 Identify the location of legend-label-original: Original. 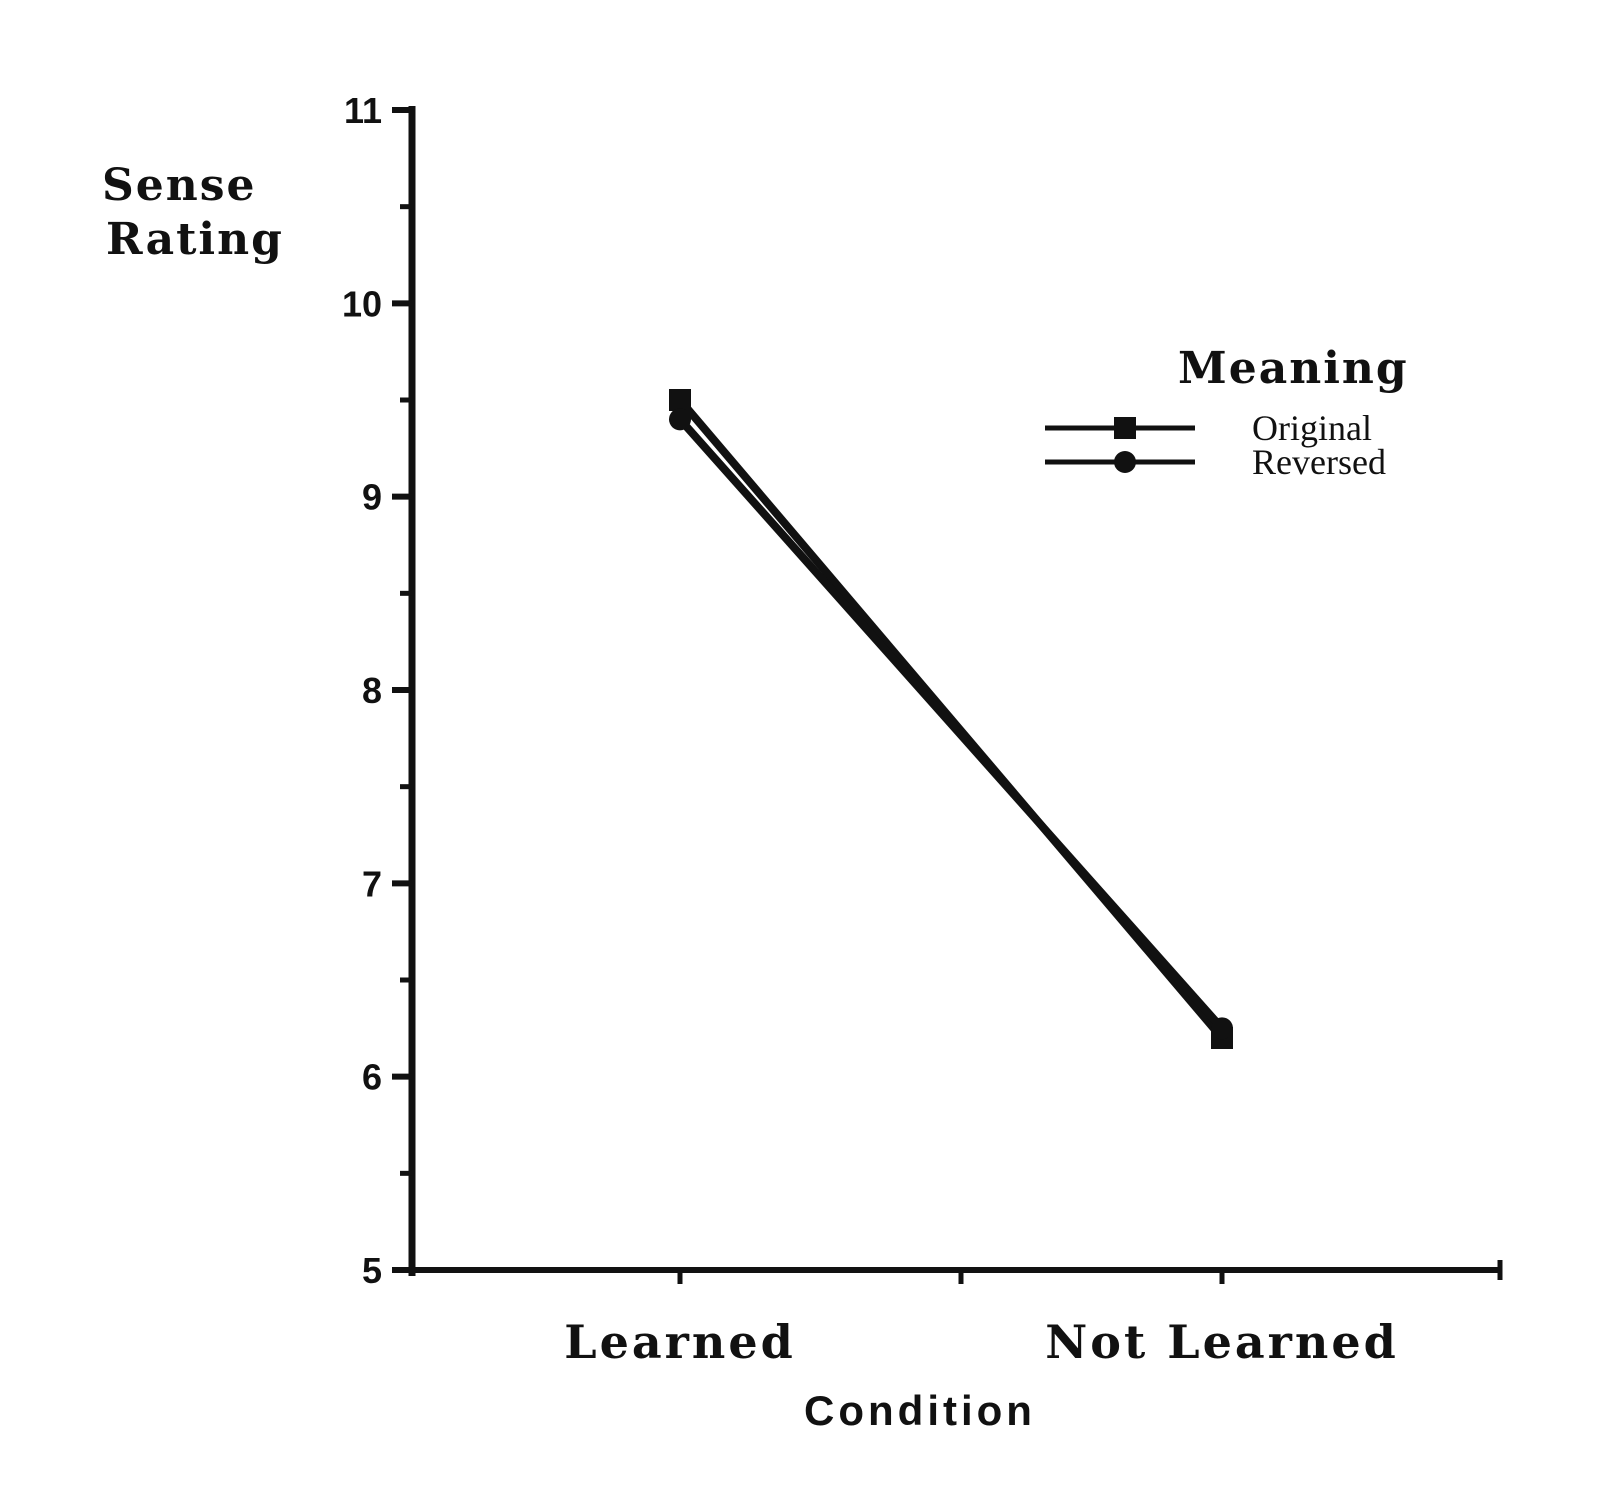
(1312, 428).